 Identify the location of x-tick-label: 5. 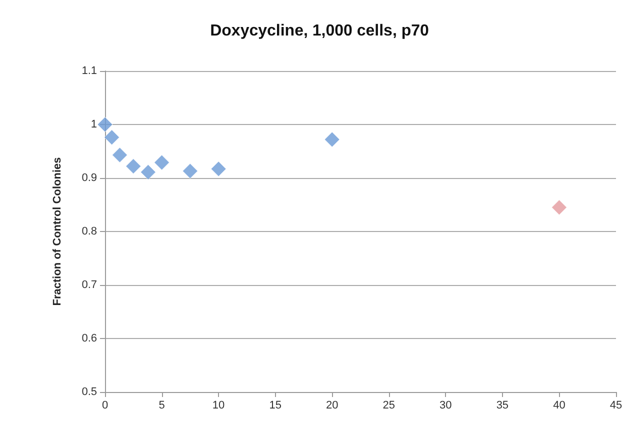
(161, 406).